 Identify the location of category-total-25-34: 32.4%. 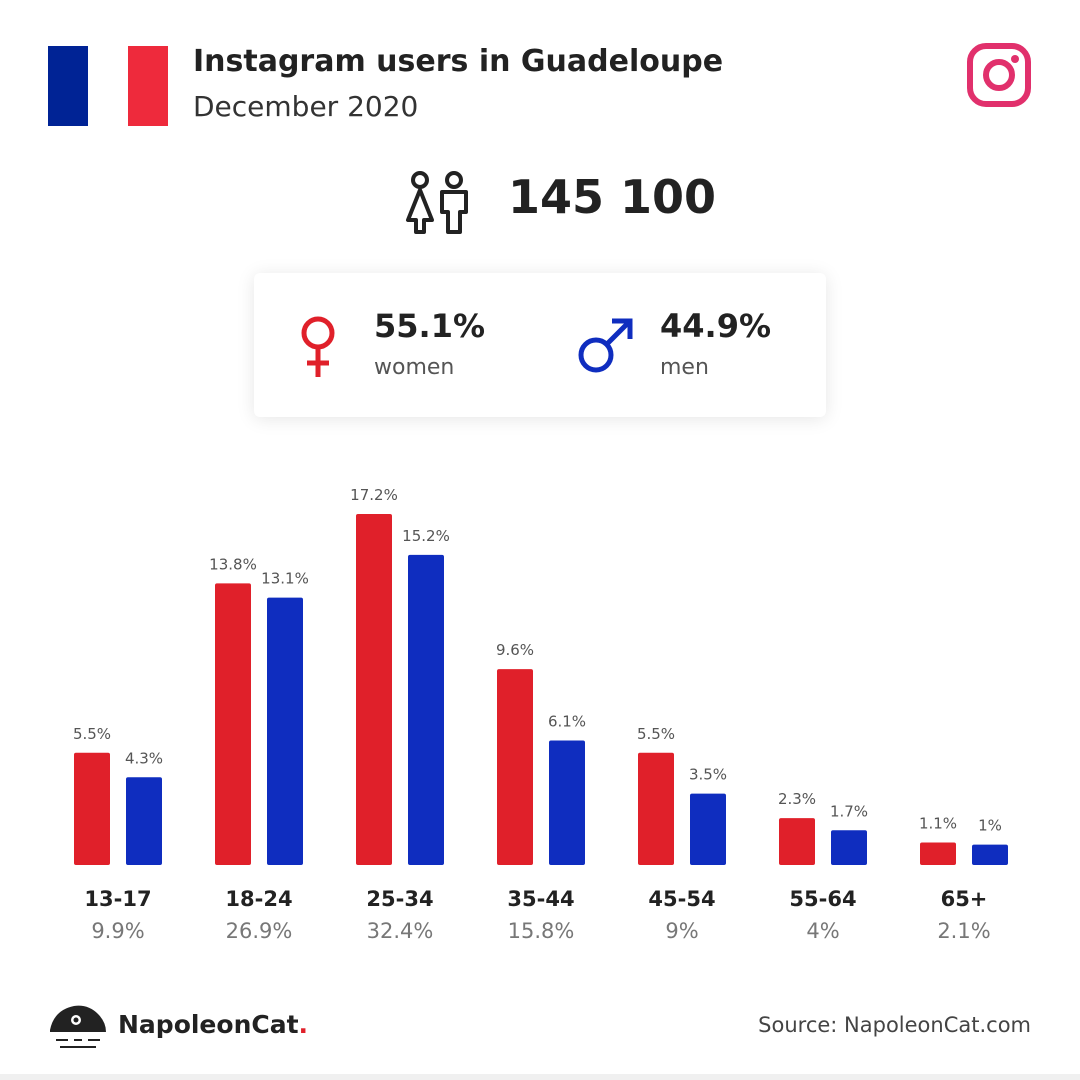
(400, 931).